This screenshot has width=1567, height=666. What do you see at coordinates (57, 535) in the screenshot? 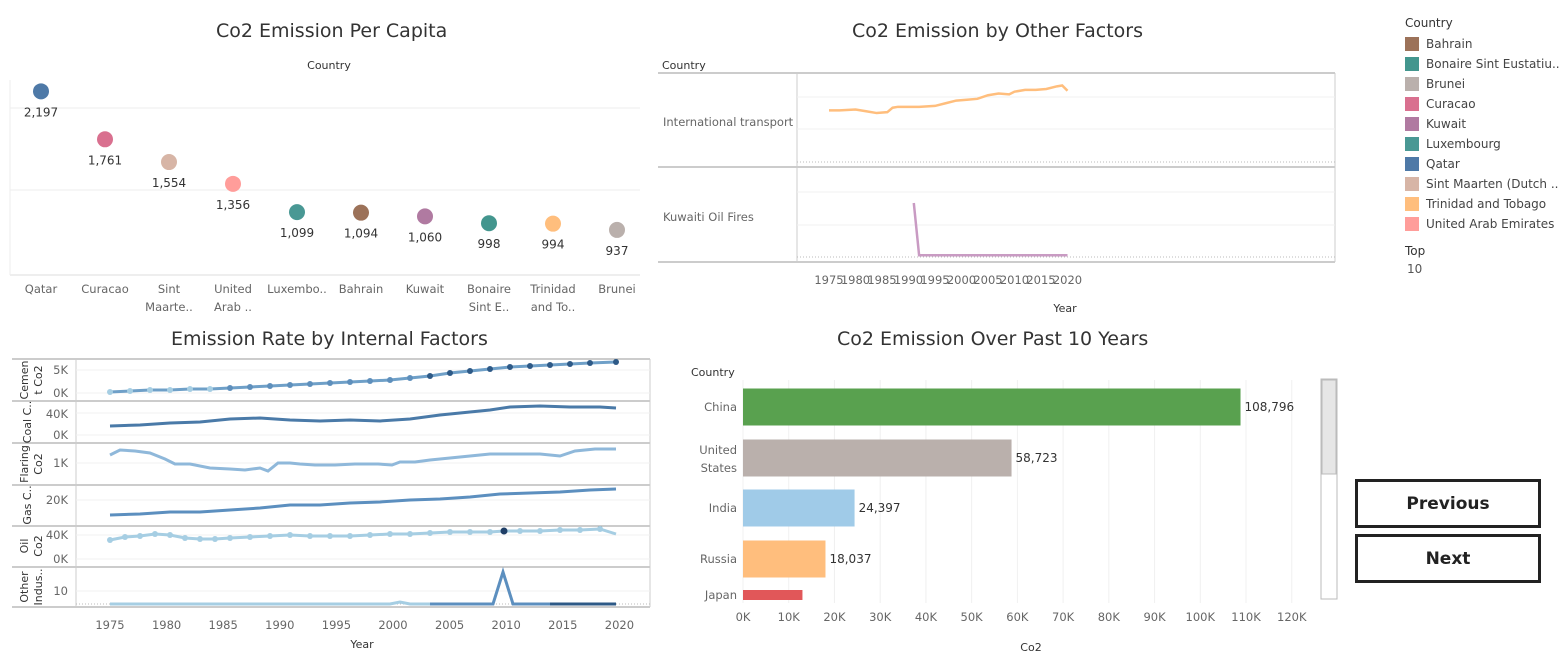
I see `ytick-oil-40k: 40K` at bounding box center [57, 535].